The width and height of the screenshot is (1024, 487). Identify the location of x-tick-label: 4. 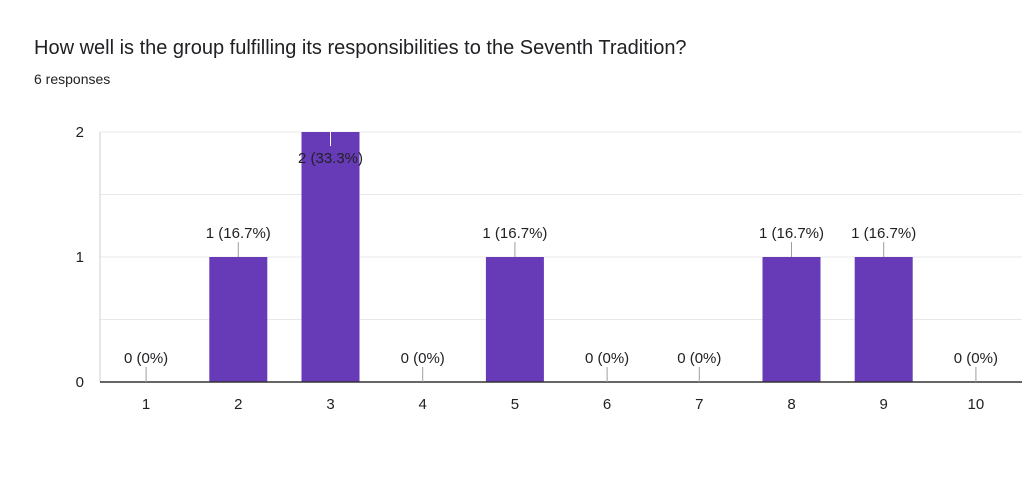
(423, 404).